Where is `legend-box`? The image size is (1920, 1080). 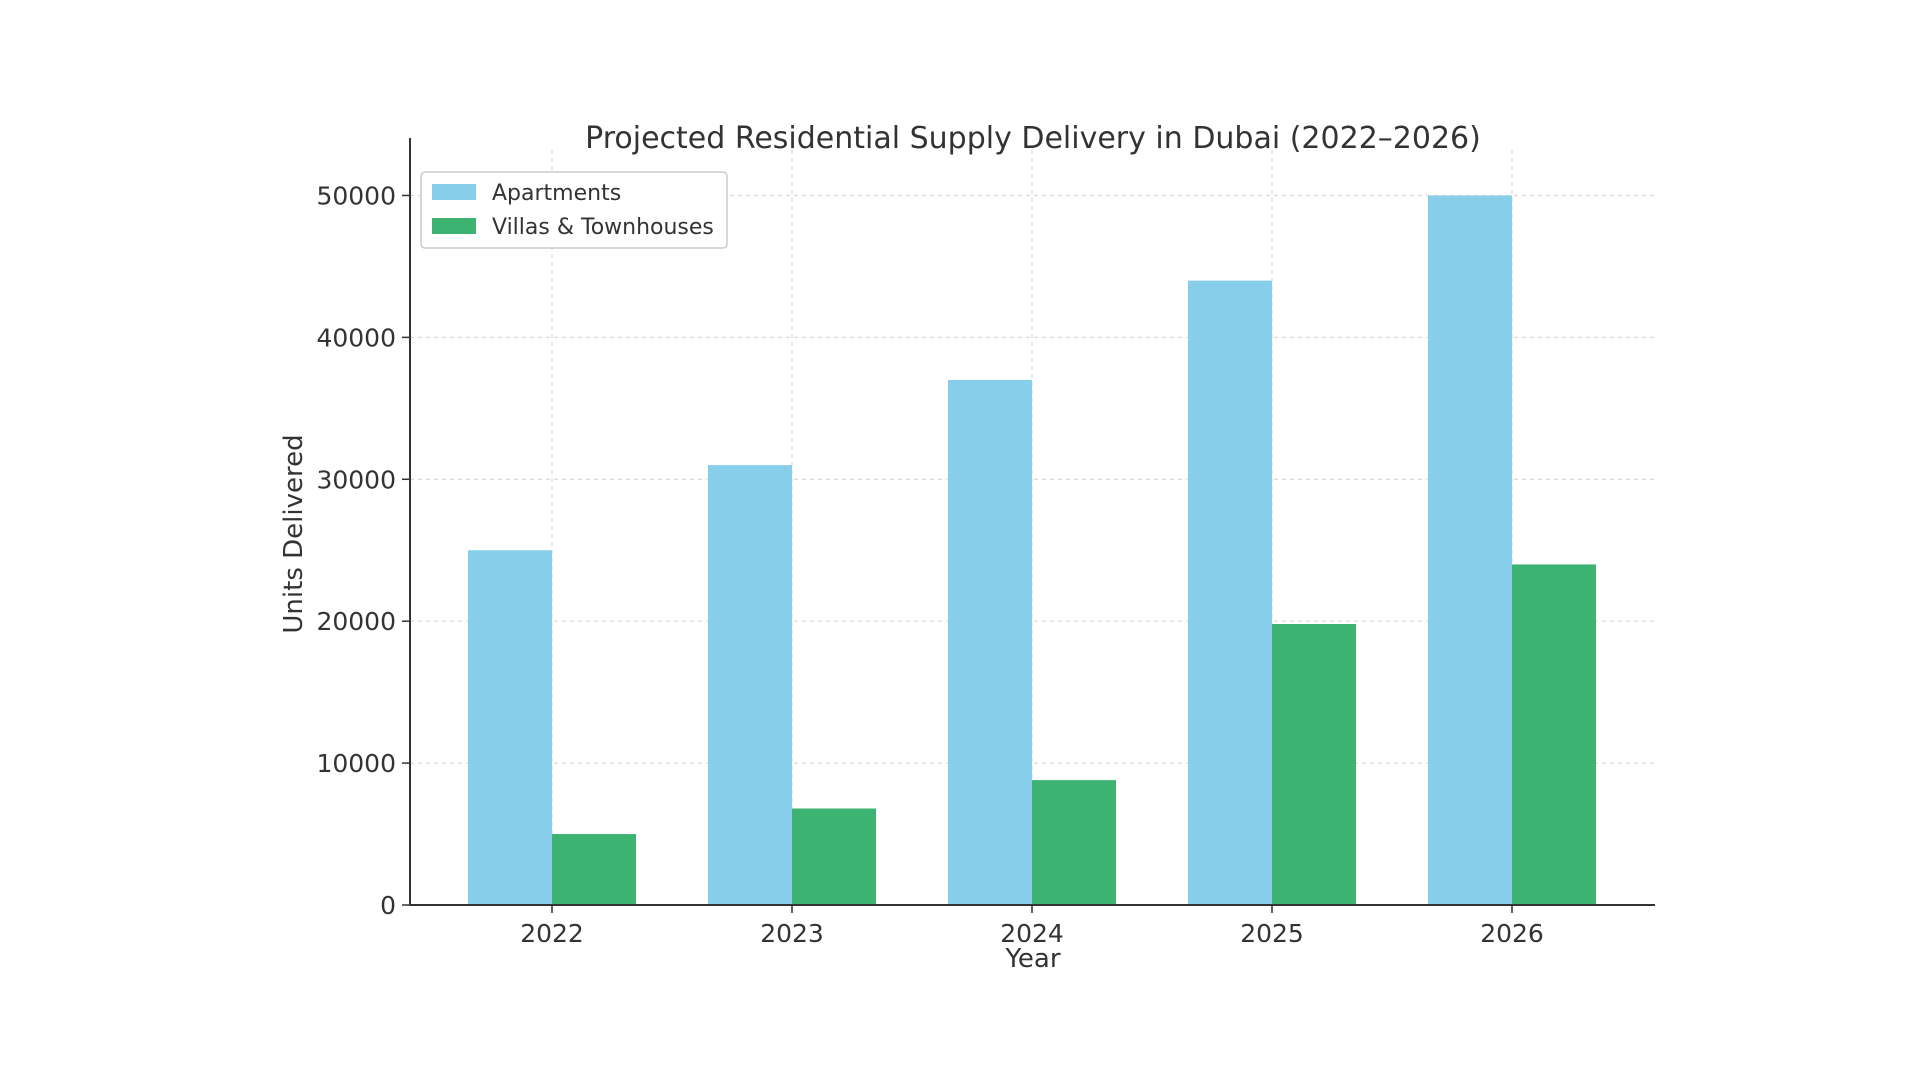
legend-box is located at coordinates (574, 210).